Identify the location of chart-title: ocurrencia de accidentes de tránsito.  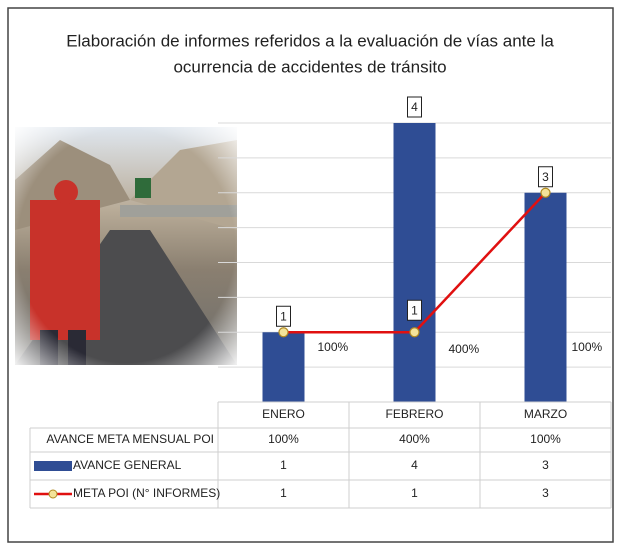
(309, 66).